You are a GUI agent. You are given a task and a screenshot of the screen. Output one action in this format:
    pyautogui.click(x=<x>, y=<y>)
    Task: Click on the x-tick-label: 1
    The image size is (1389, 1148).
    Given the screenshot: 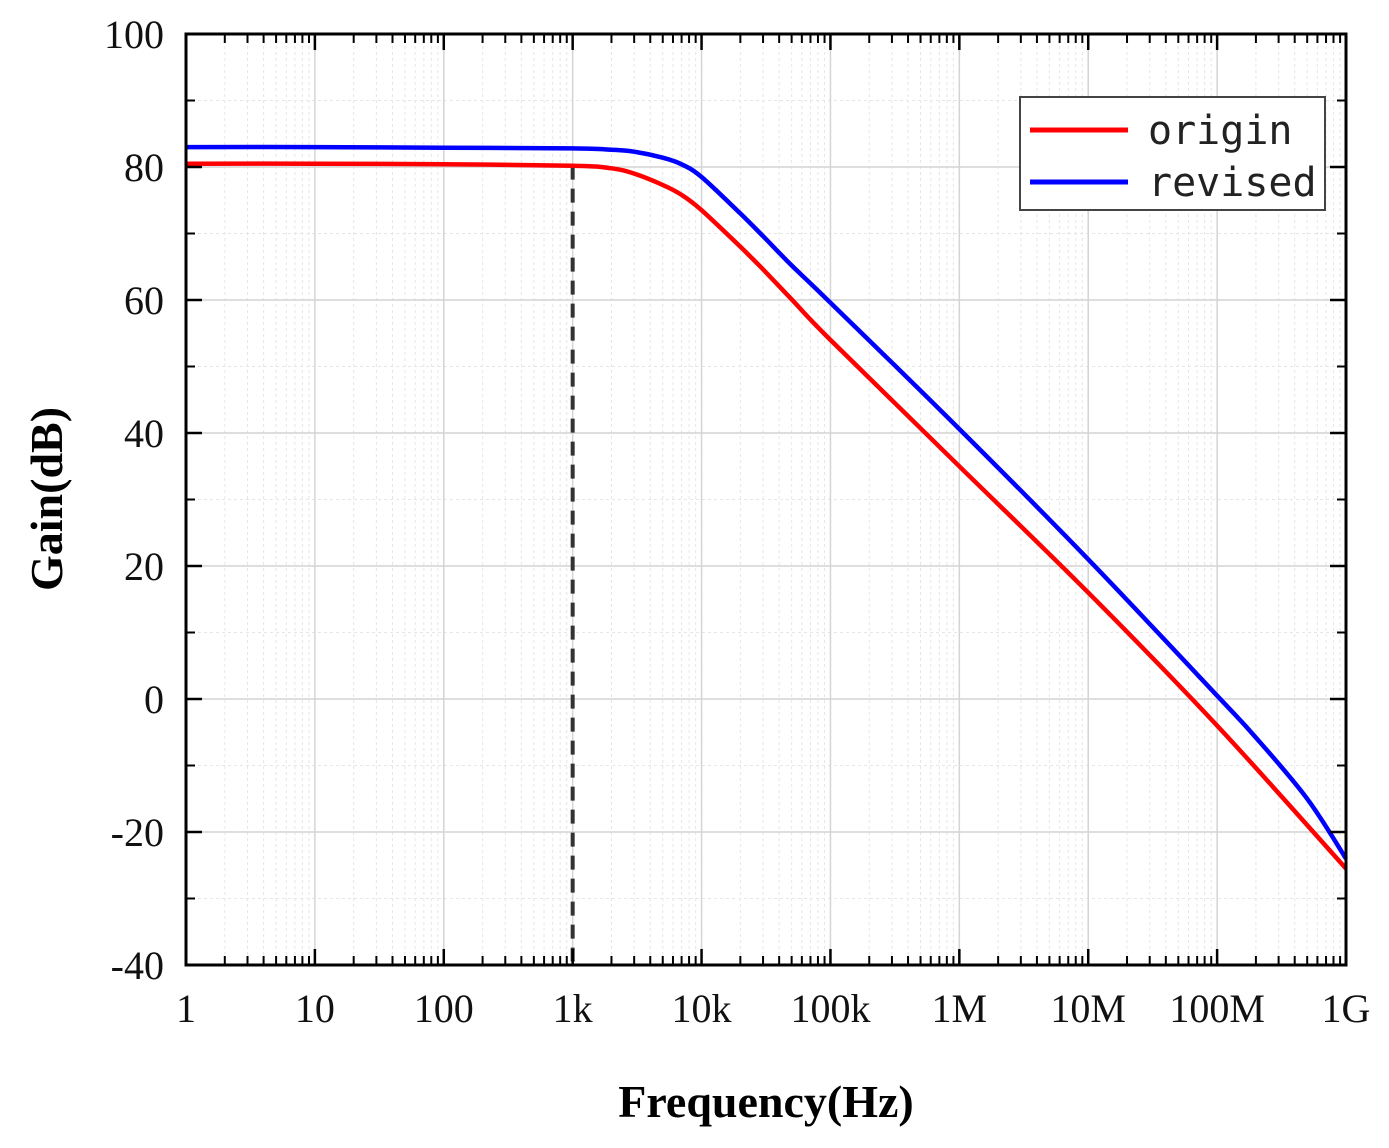 What is the action you would take?
    pyautogui.click(x=186, y=1008)
    